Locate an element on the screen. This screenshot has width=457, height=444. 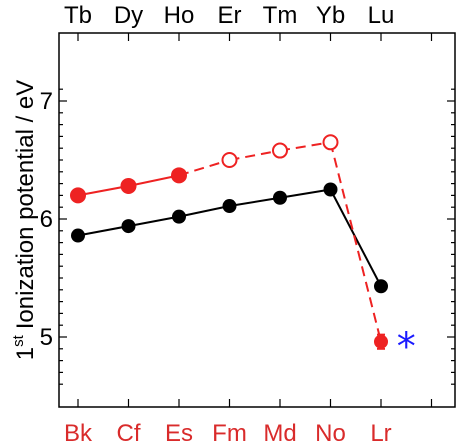
y-axis-title-sup: st is located at coordinates (18, 340).